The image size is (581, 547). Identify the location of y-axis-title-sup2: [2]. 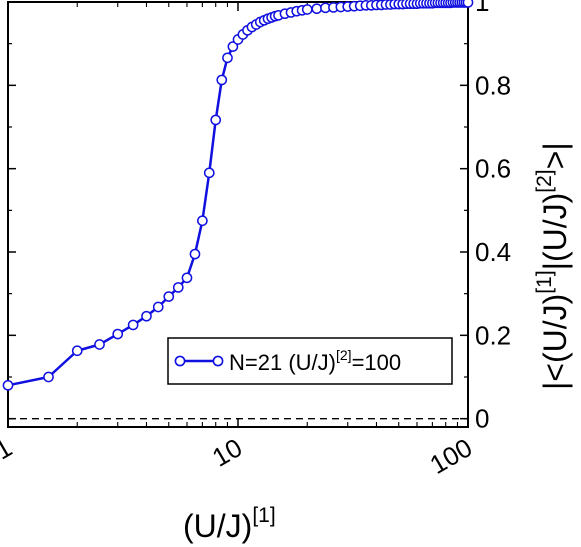
(544, 180).